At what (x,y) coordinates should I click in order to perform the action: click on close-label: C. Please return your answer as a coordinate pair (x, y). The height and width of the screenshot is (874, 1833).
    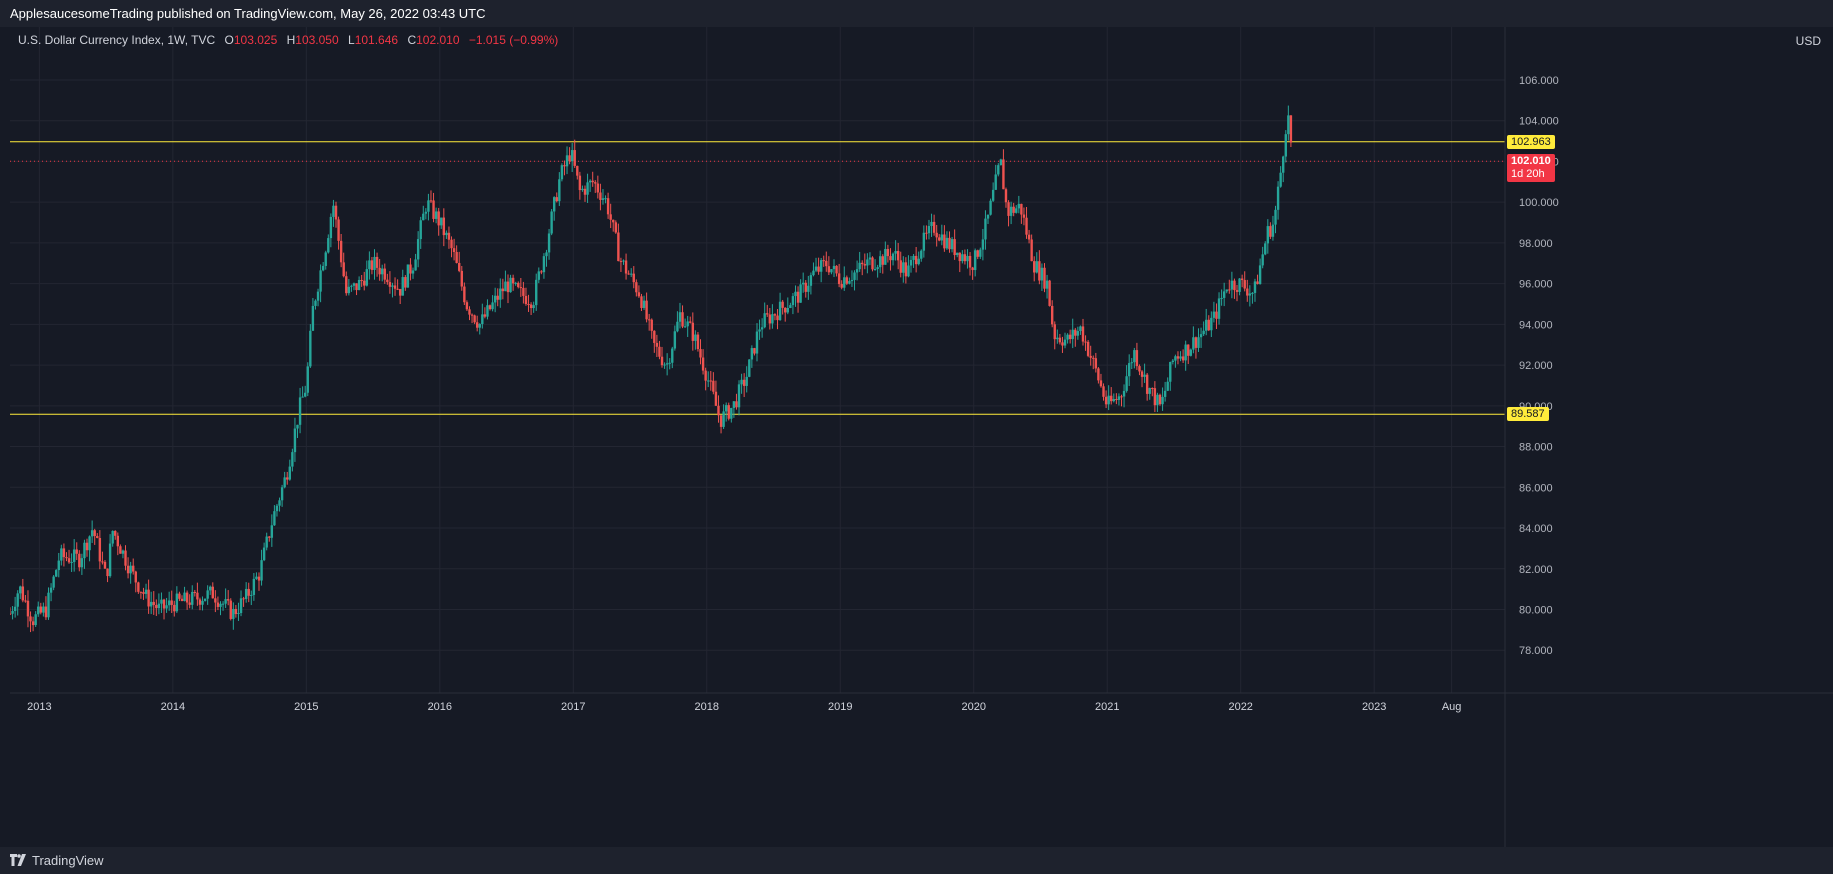
    Looking at the image, I should click on (412, 40).